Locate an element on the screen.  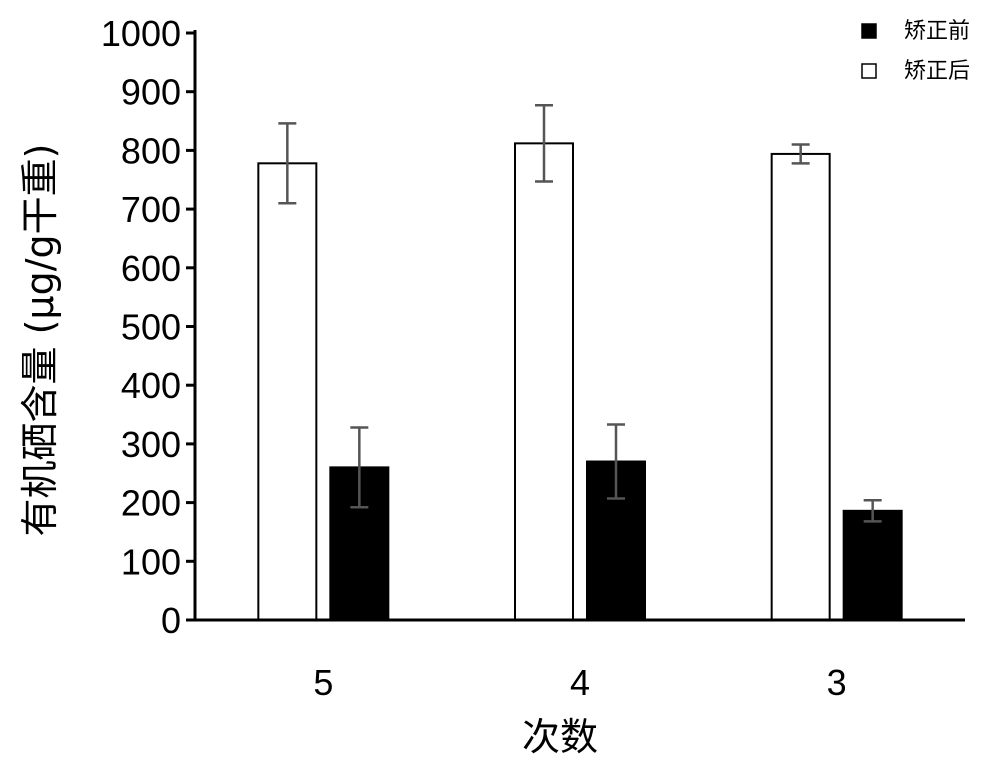
y-axis: 0 100 200 300 400 500 600 700 800 900 1000 is located at coordinates (149, 327).